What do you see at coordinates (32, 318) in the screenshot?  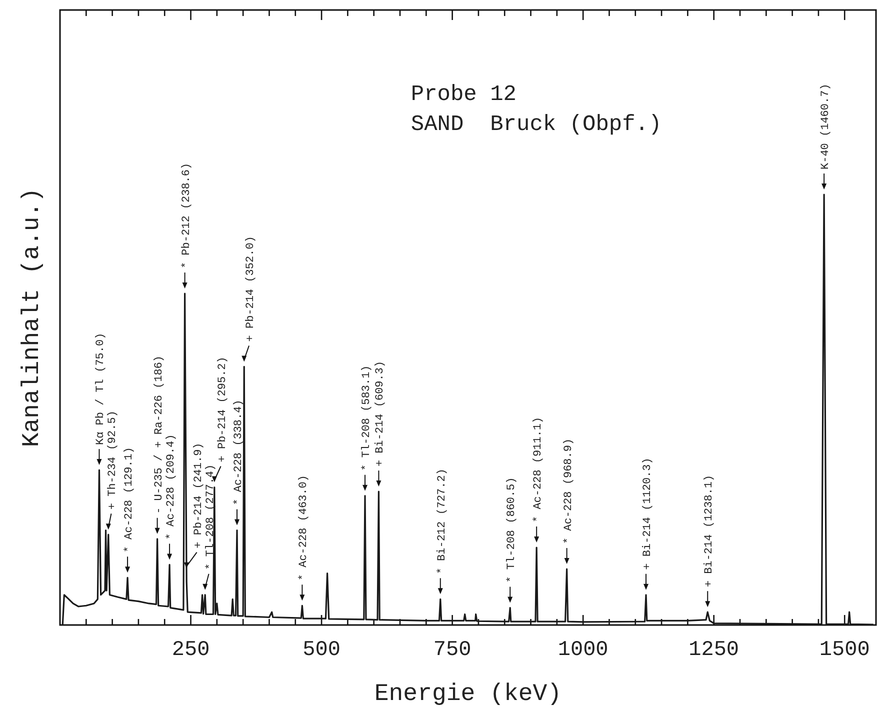 I see `y-axis-title: Kanalinhalt (a.u.)` at bounding box center [32, 318].